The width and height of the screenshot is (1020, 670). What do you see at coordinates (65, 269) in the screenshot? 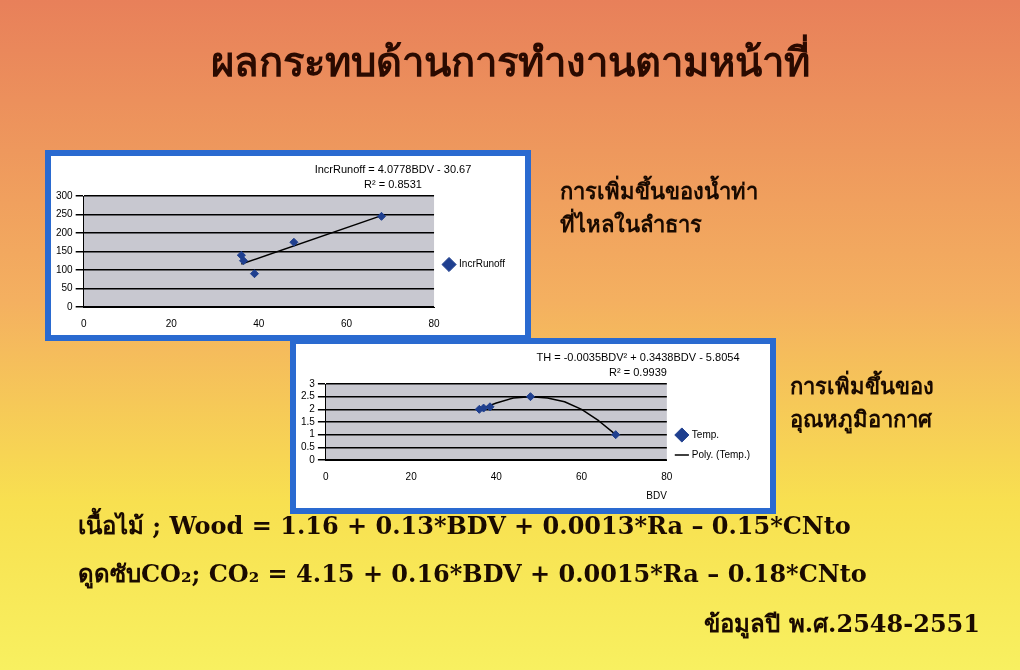
I see `y-tick-label: 100` at bounding box center [65, 269].